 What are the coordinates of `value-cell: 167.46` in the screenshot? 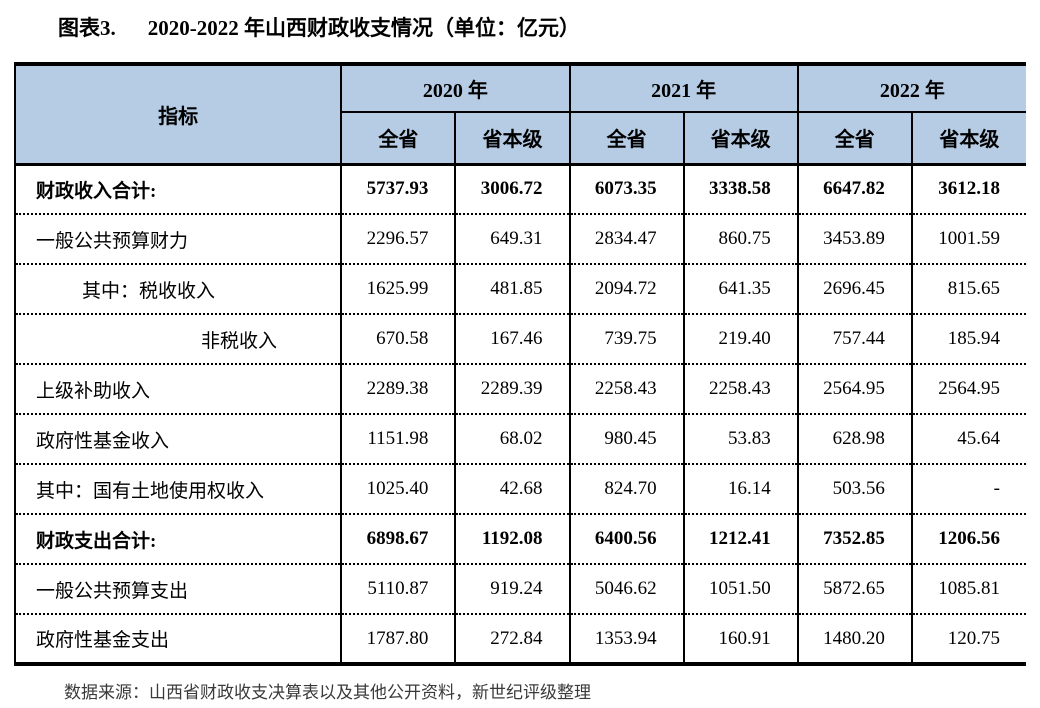 It's located at (513, 339).